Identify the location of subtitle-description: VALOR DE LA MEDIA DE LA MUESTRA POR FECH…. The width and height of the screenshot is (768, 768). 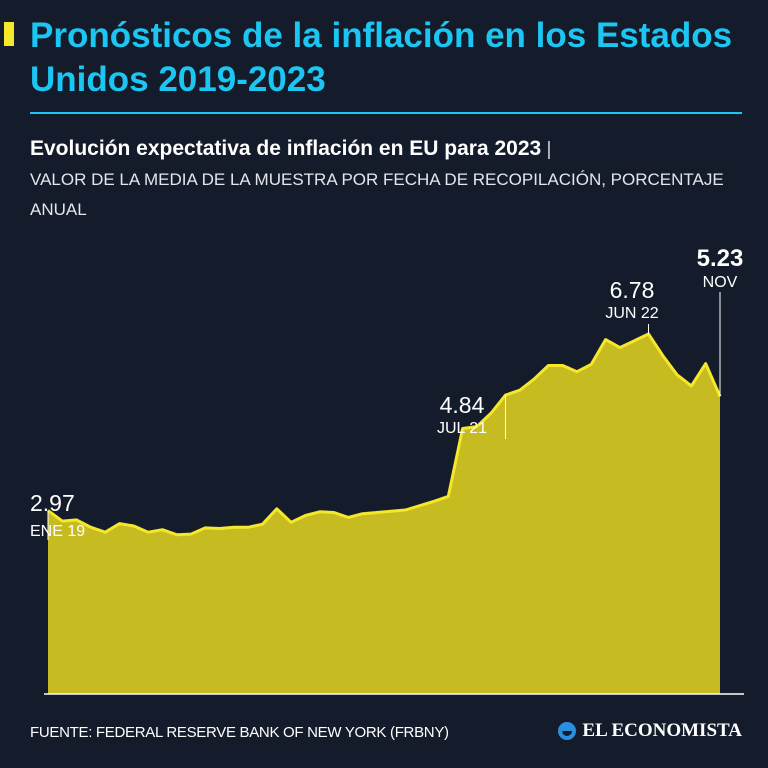
(377, 194).